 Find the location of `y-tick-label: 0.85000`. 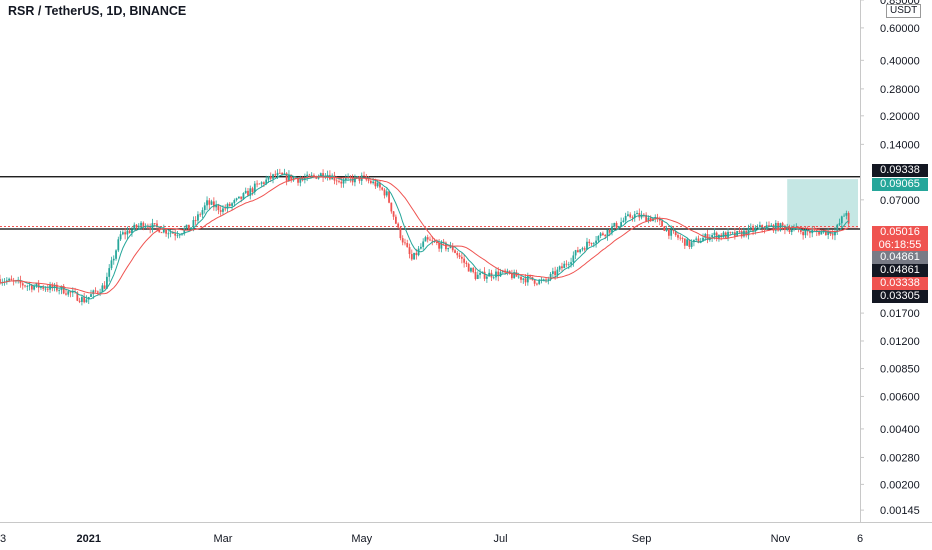

y-tick-label: 0.85000 is located at coordinates (900, 3).